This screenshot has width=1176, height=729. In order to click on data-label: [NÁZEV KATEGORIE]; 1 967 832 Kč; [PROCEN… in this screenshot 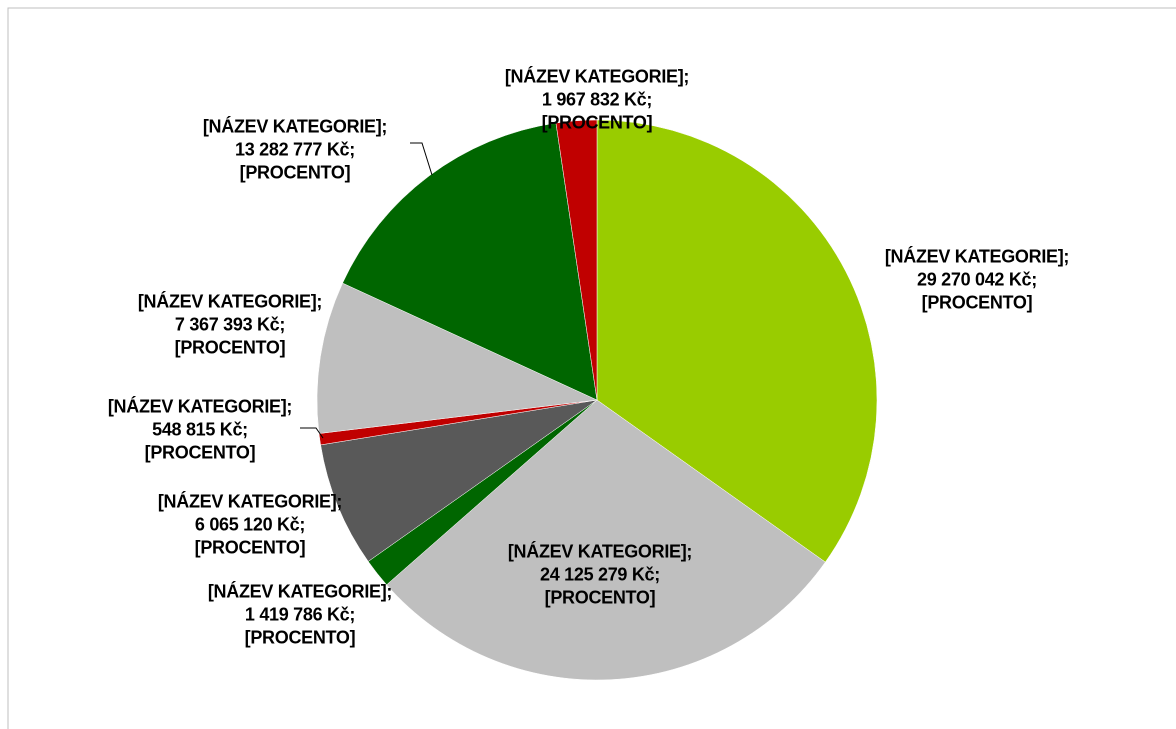, I will do `click(597, 99)`.